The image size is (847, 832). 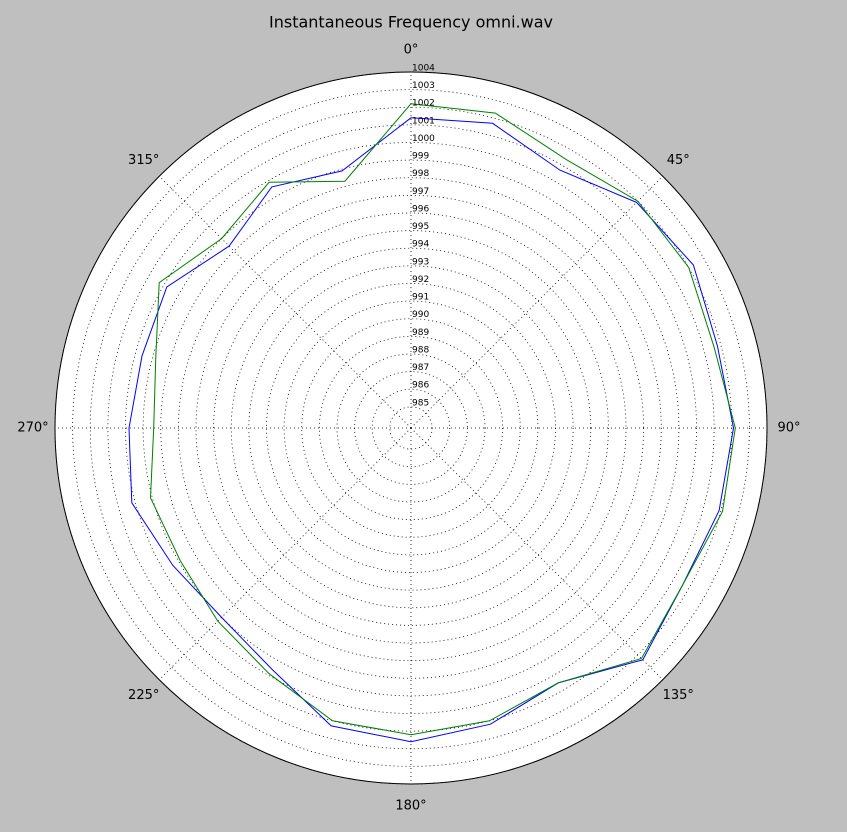 I want to click on theta-tick-label: 180°, so click(x=410, y=806).